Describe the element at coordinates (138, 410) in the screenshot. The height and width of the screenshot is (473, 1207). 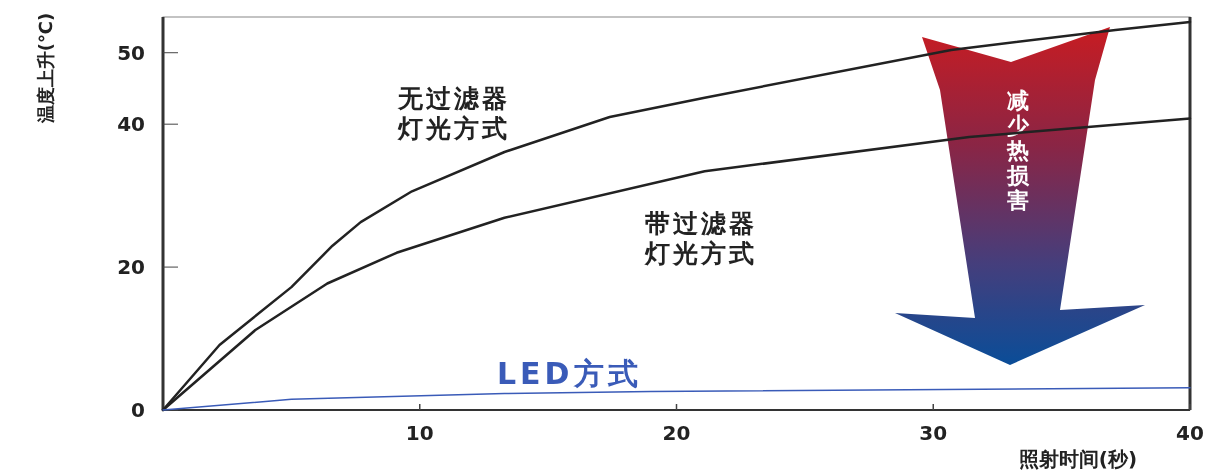
I see `y-tick-label: 0` at that location.